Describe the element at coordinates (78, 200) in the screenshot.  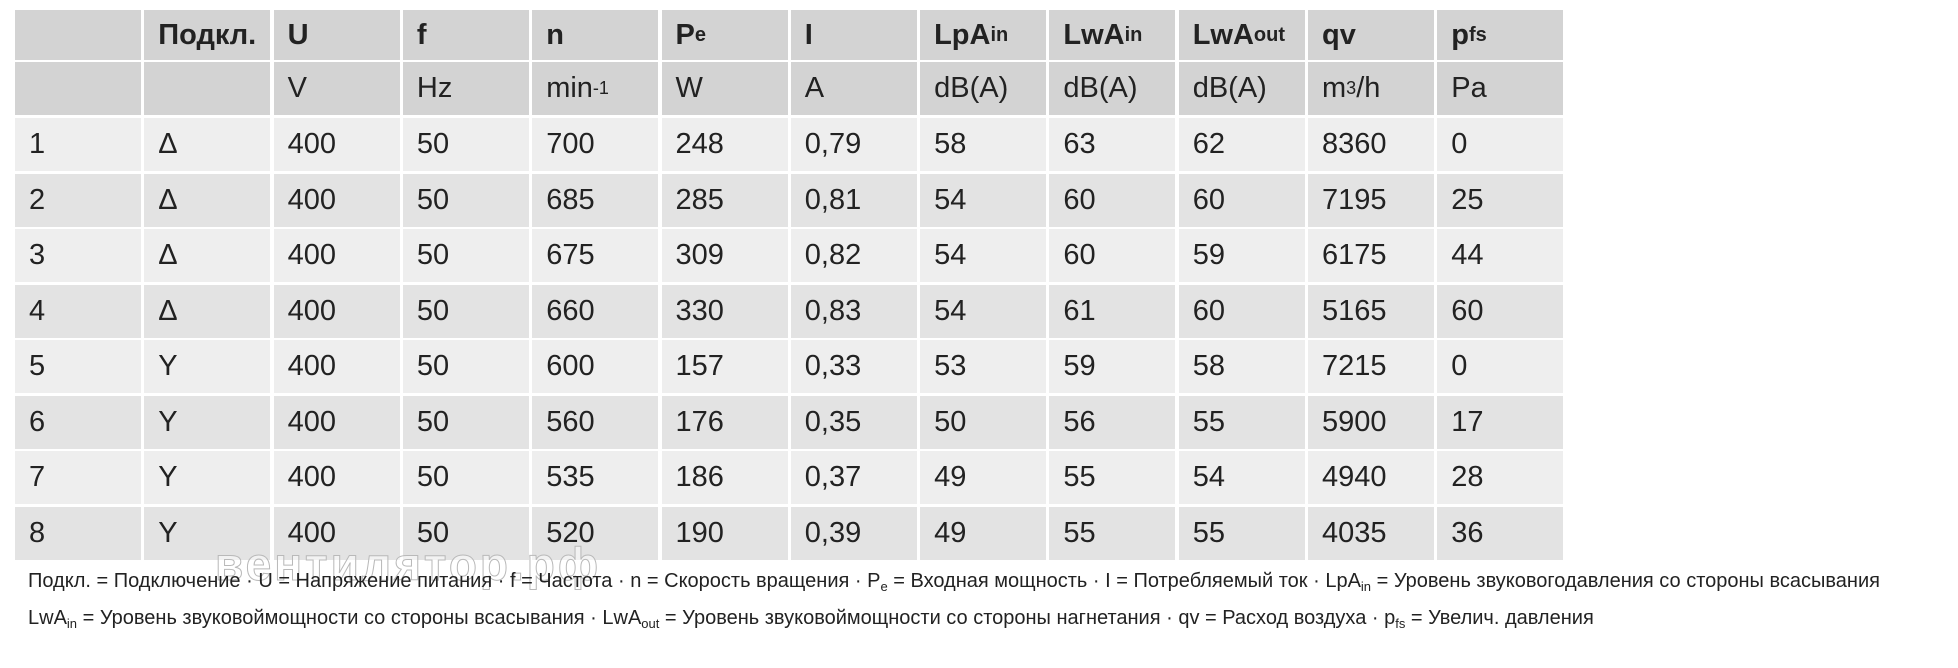
I see `table-cell: 2` at that location.